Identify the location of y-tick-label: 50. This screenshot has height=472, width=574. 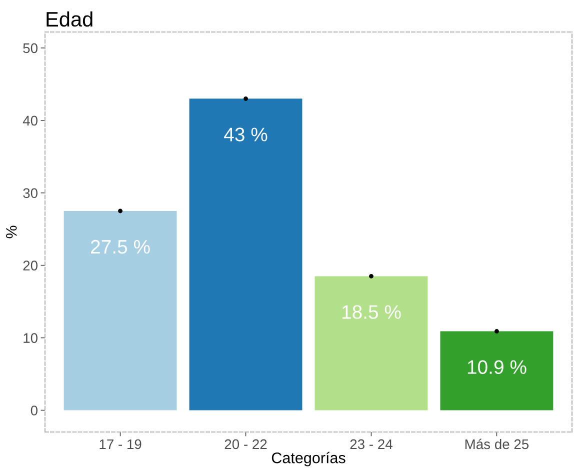
(30, 48).